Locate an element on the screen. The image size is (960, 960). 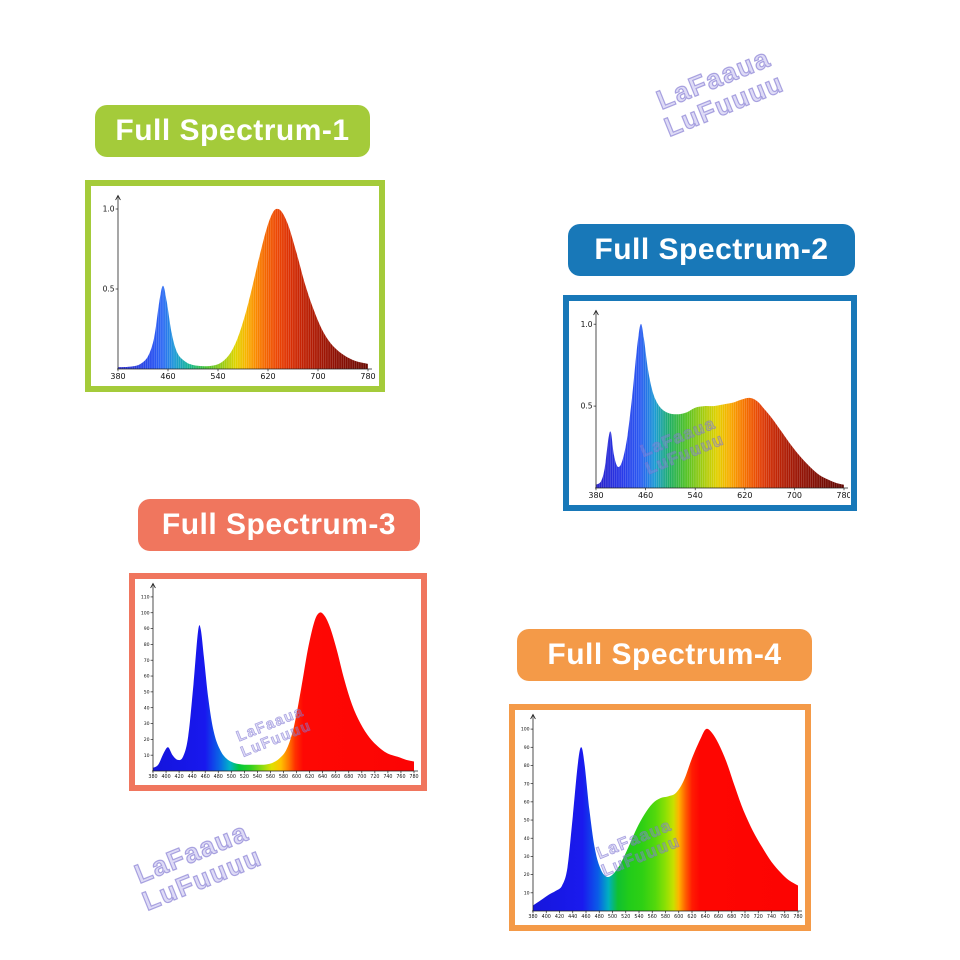
svg-text: 110 is located at coordinates (145, 598).